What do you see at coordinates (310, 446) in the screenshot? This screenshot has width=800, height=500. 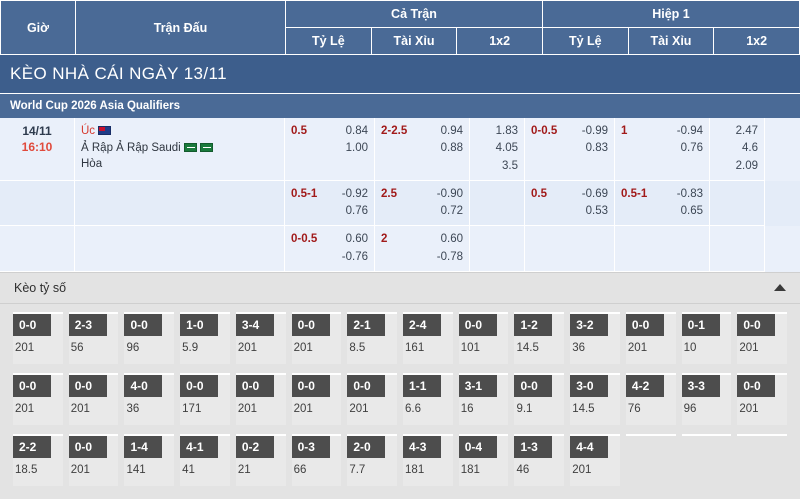 I see `score-badge: 0-3` at bounding box center [310, 446].